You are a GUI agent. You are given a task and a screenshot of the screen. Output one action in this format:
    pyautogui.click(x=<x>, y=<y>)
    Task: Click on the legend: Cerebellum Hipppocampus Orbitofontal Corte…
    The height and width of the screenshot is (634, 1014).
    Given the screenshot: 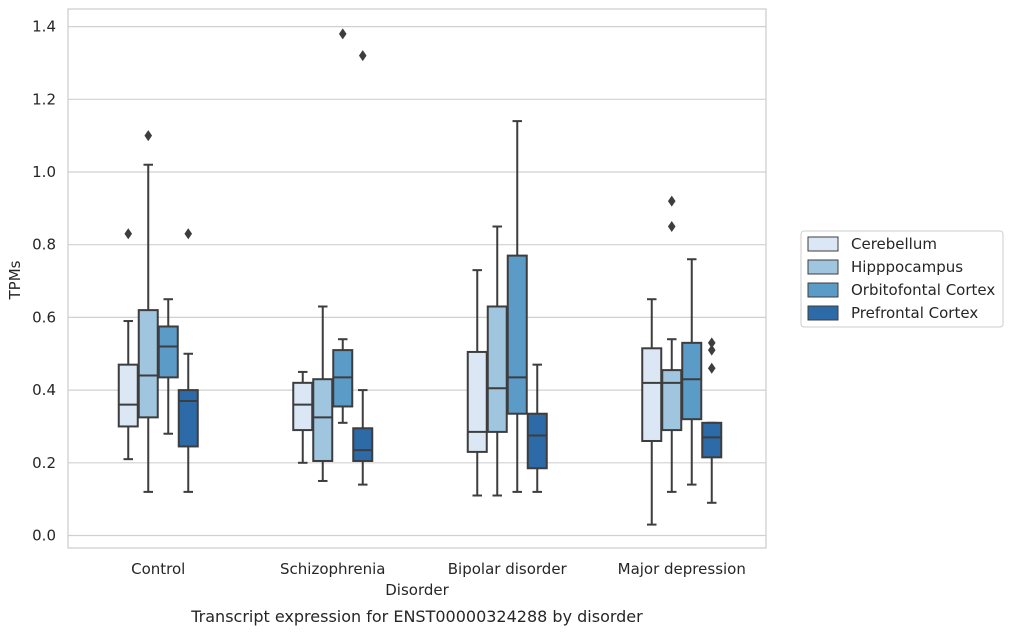 What is the action you would take?
    pyautogui.click(x=902, y=279)
    